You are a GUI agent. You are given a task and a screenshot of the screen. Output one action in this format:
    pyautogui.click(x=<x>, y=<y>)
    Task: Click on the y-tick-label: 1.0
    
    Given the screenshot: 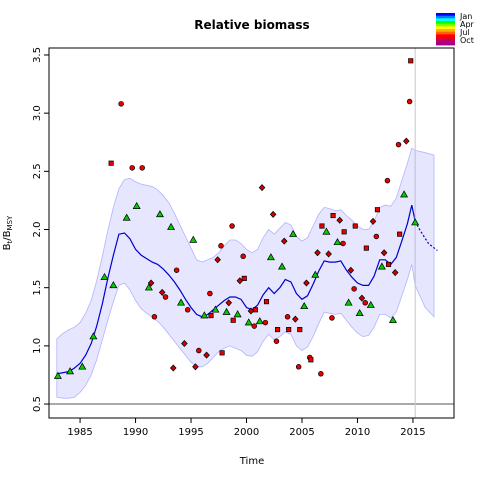 What is the action you would take?
    pyautogui.click(x=37, y=346)
    